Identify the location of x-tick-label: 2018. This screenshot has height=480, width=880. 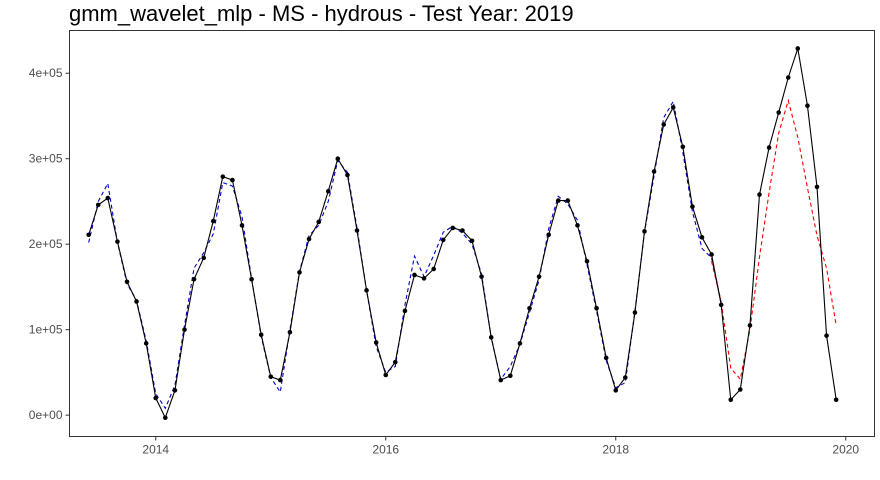
(615, 450).